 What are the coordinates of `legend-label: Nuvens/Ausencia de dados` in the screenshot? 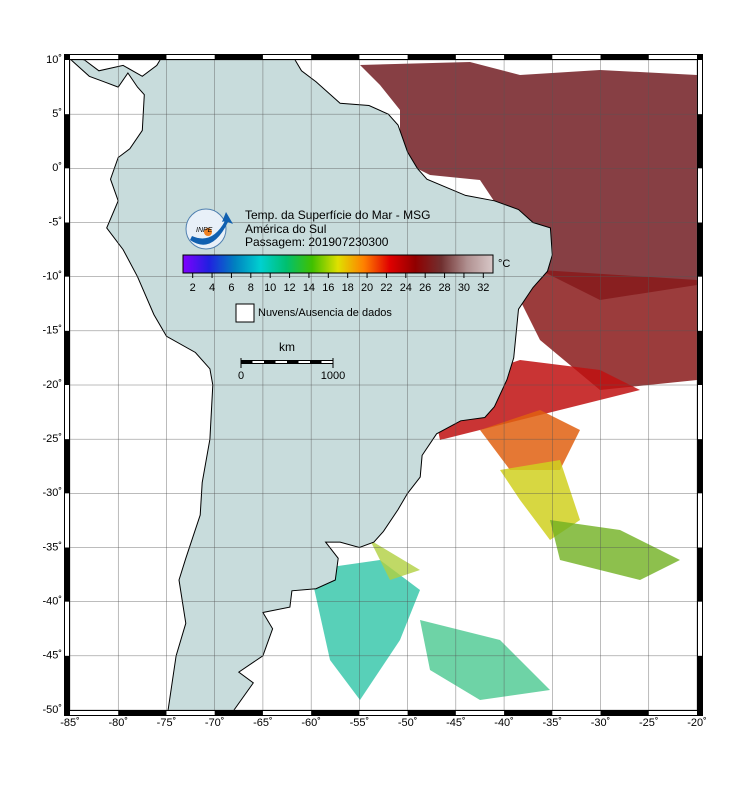 It's located at (325, 313).